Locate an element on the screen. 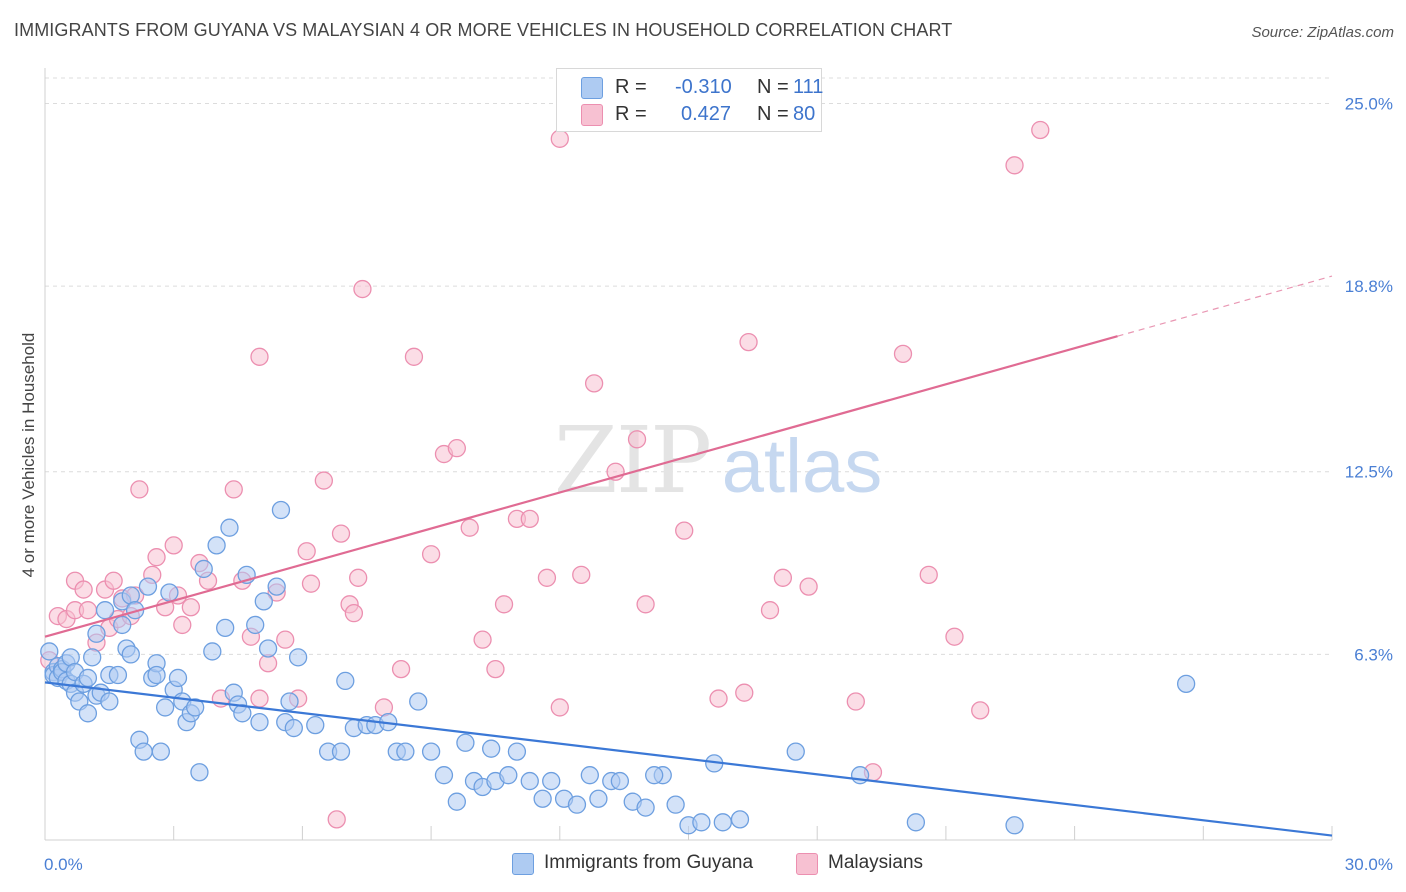 This screenshot has width=1406, height=892. watermark: ZIP atlas is located at coordinates (718, 460).